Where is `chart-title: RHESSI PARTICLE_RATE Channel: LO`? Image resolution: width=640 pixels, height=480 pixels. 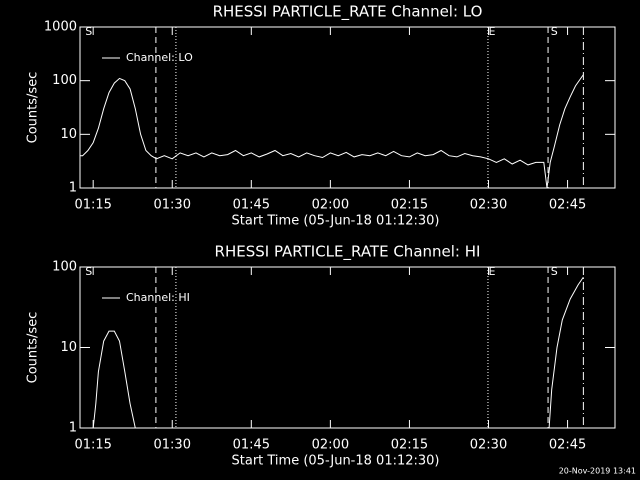
chart-title: RHESSI PARTICLE_RATE Channel: LO is located at coordinates (348, 12).